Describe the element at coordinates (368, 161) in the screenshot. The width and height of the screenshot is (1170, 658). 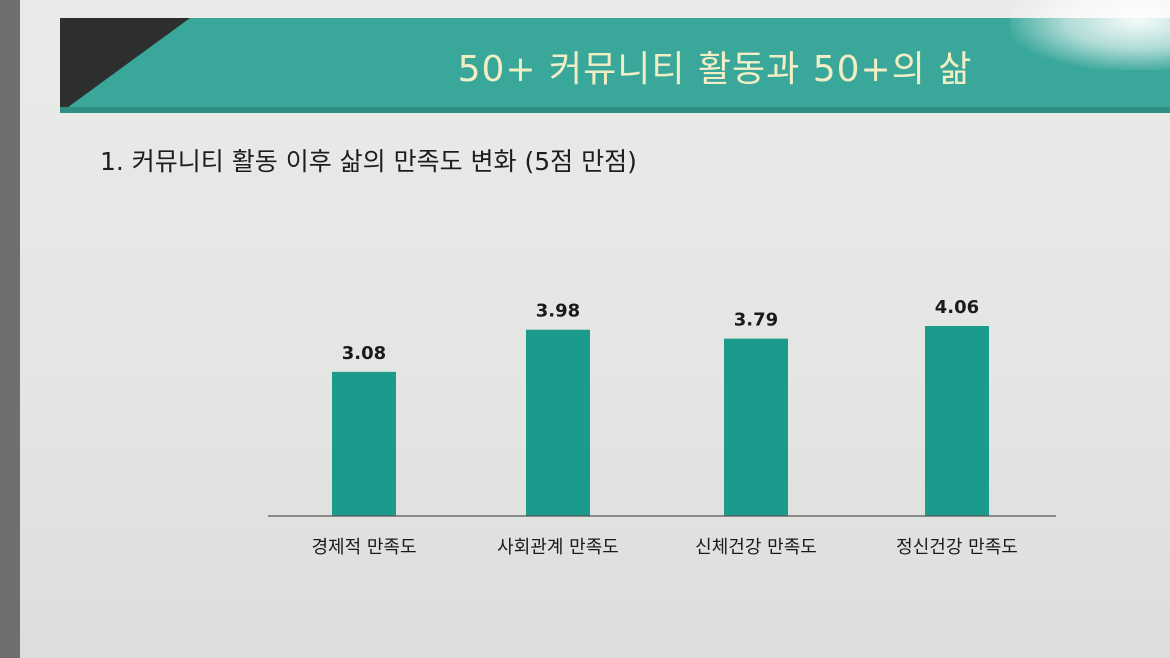
I see `section-title: 1. 커뮤니티 활동 이후 삶의 만족도 변화 (5점 만점)` at that location.